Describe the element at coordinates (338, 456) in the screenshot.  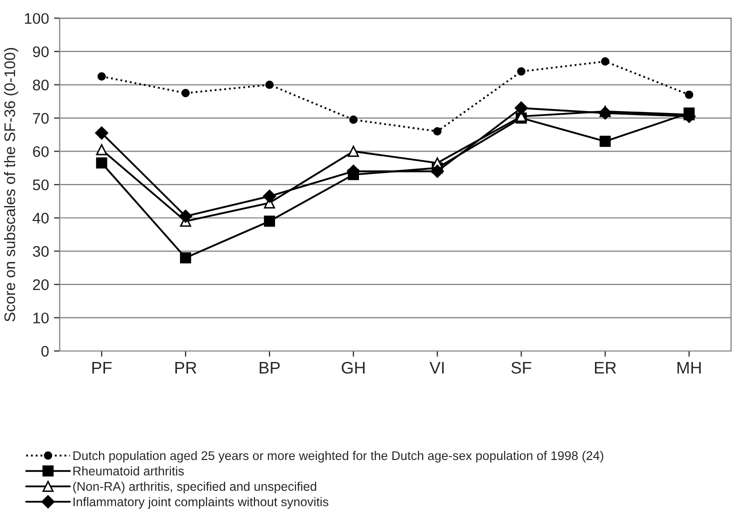
I see `legend-label: Dutch population aged 25 years or more weighted for the Dutch age-sex population of 1998 (24)` at that location.